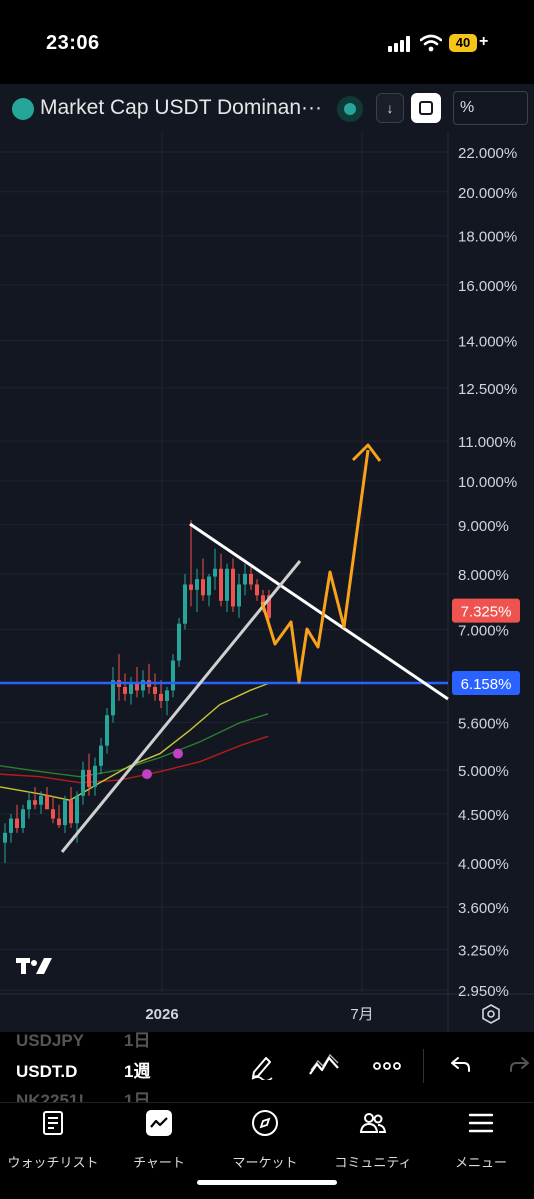 This screenshot has height=1199, width=534. I want to click on y-tick-label: 16.000%, so click(487, 286).